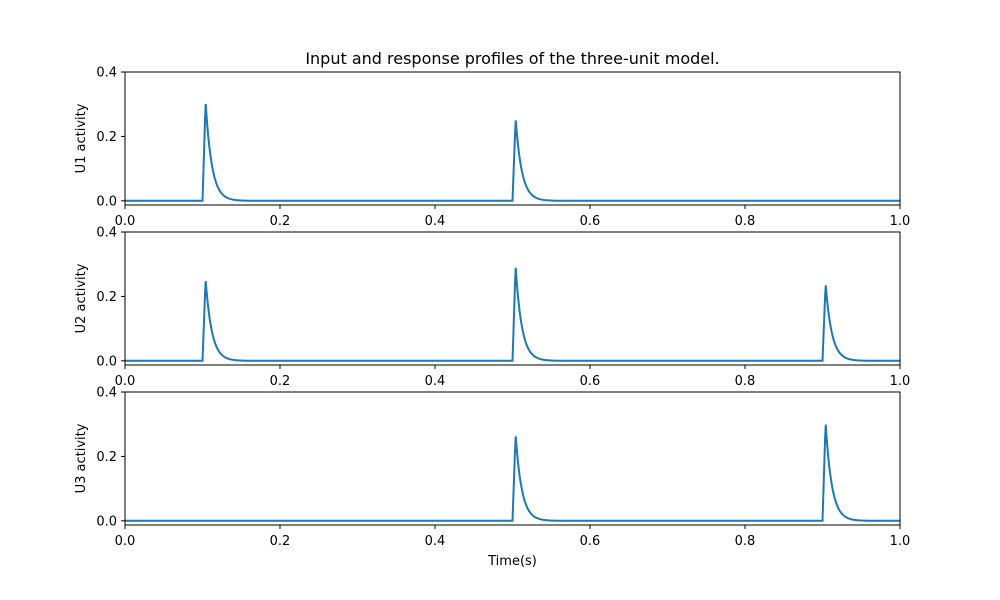 The width and height of the screenshot is (1000, 600). What do you see at coordinates (81, 458) in the screenshot?
I see `y-axis-label: U3 activity` at bounding box center [81, 458].